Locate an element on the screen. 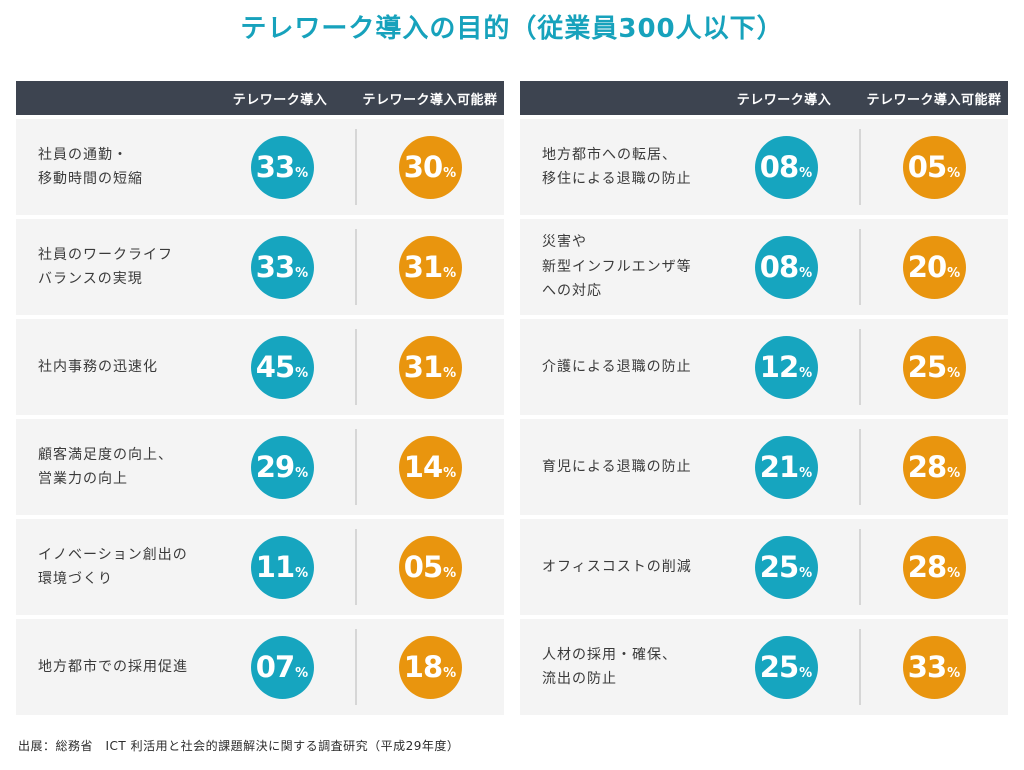 The image size is (1024, 770). possible-value-circle: 30% is located at coordinates (430, 167).